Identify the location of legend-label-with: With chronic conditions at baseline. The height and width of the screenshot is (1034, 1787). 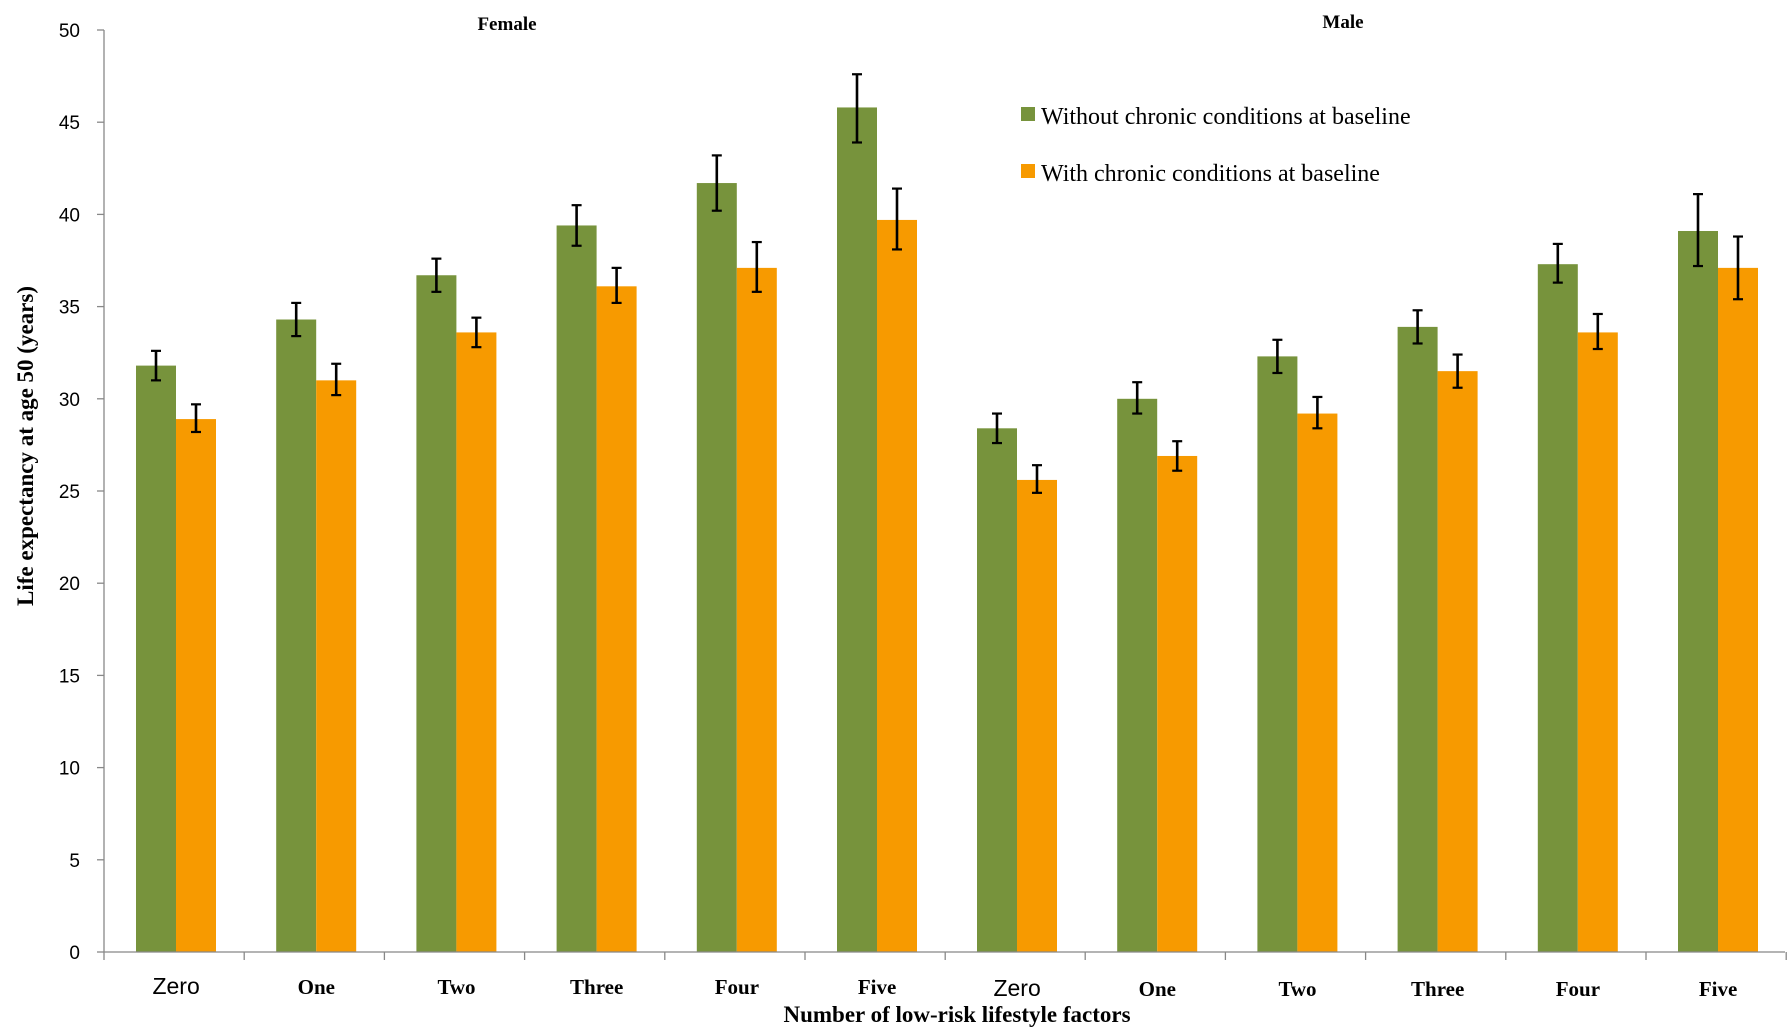
(1210, 174).